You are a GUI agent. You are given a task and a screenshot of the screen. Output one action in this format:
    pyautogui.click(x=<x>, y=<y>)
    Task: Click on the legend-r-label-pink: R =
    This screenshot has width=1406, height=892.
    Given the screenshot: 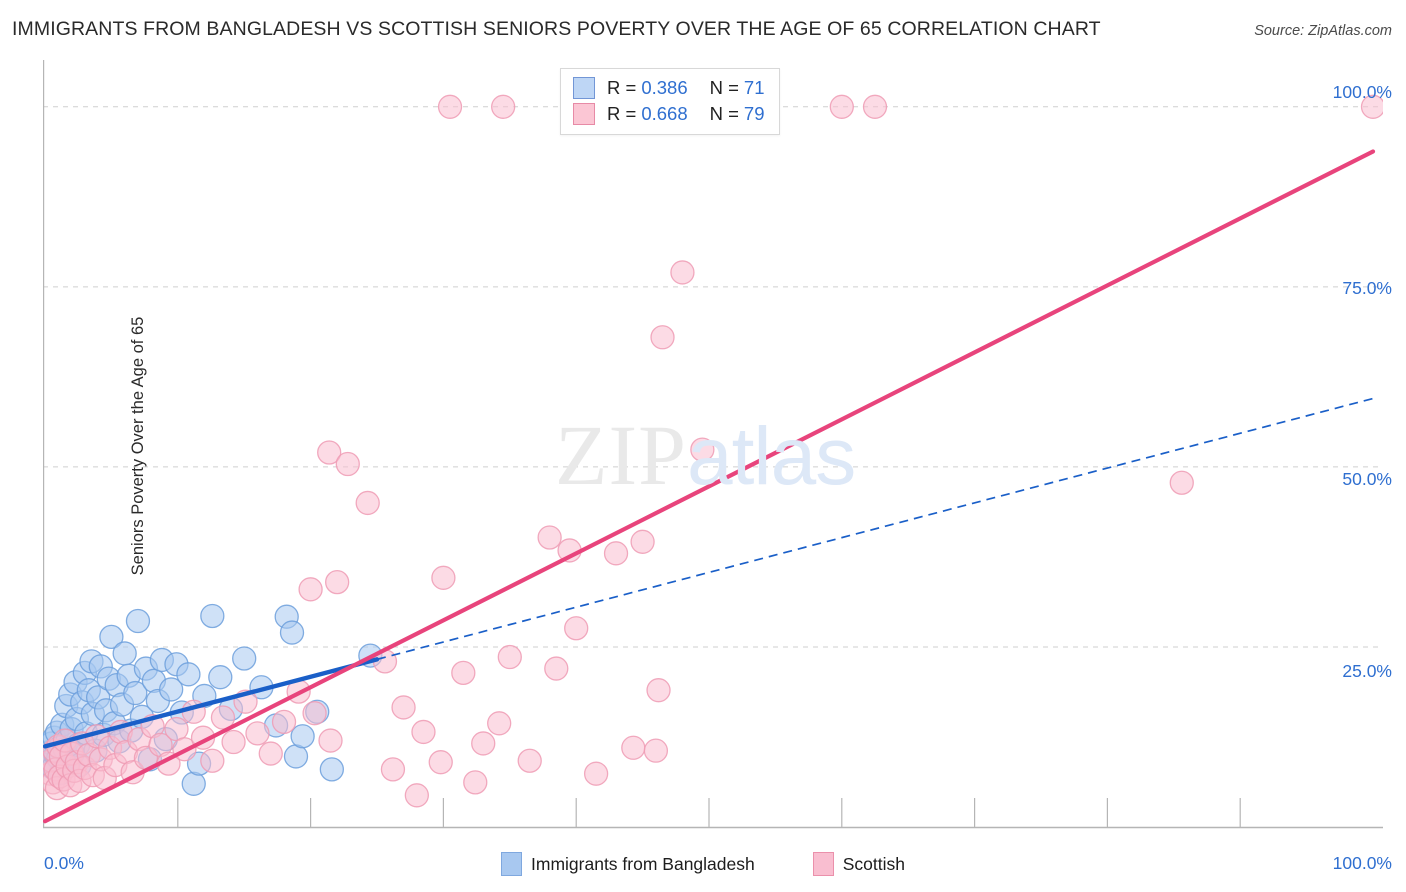 What is the action you would take?
    pyautogui.click(x=622, y=113)
    